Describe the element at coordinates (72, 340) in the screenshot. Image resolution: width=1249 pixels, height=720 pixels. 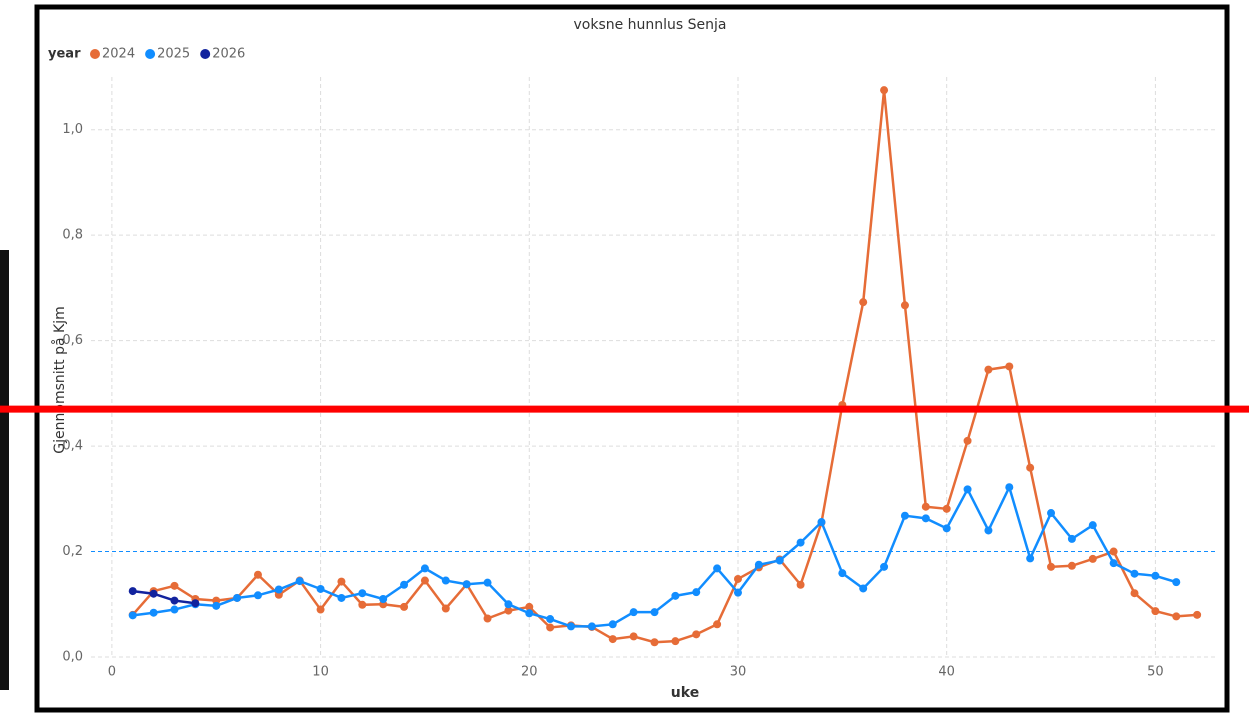
I see `y-tick-label: 0,6` at that location.